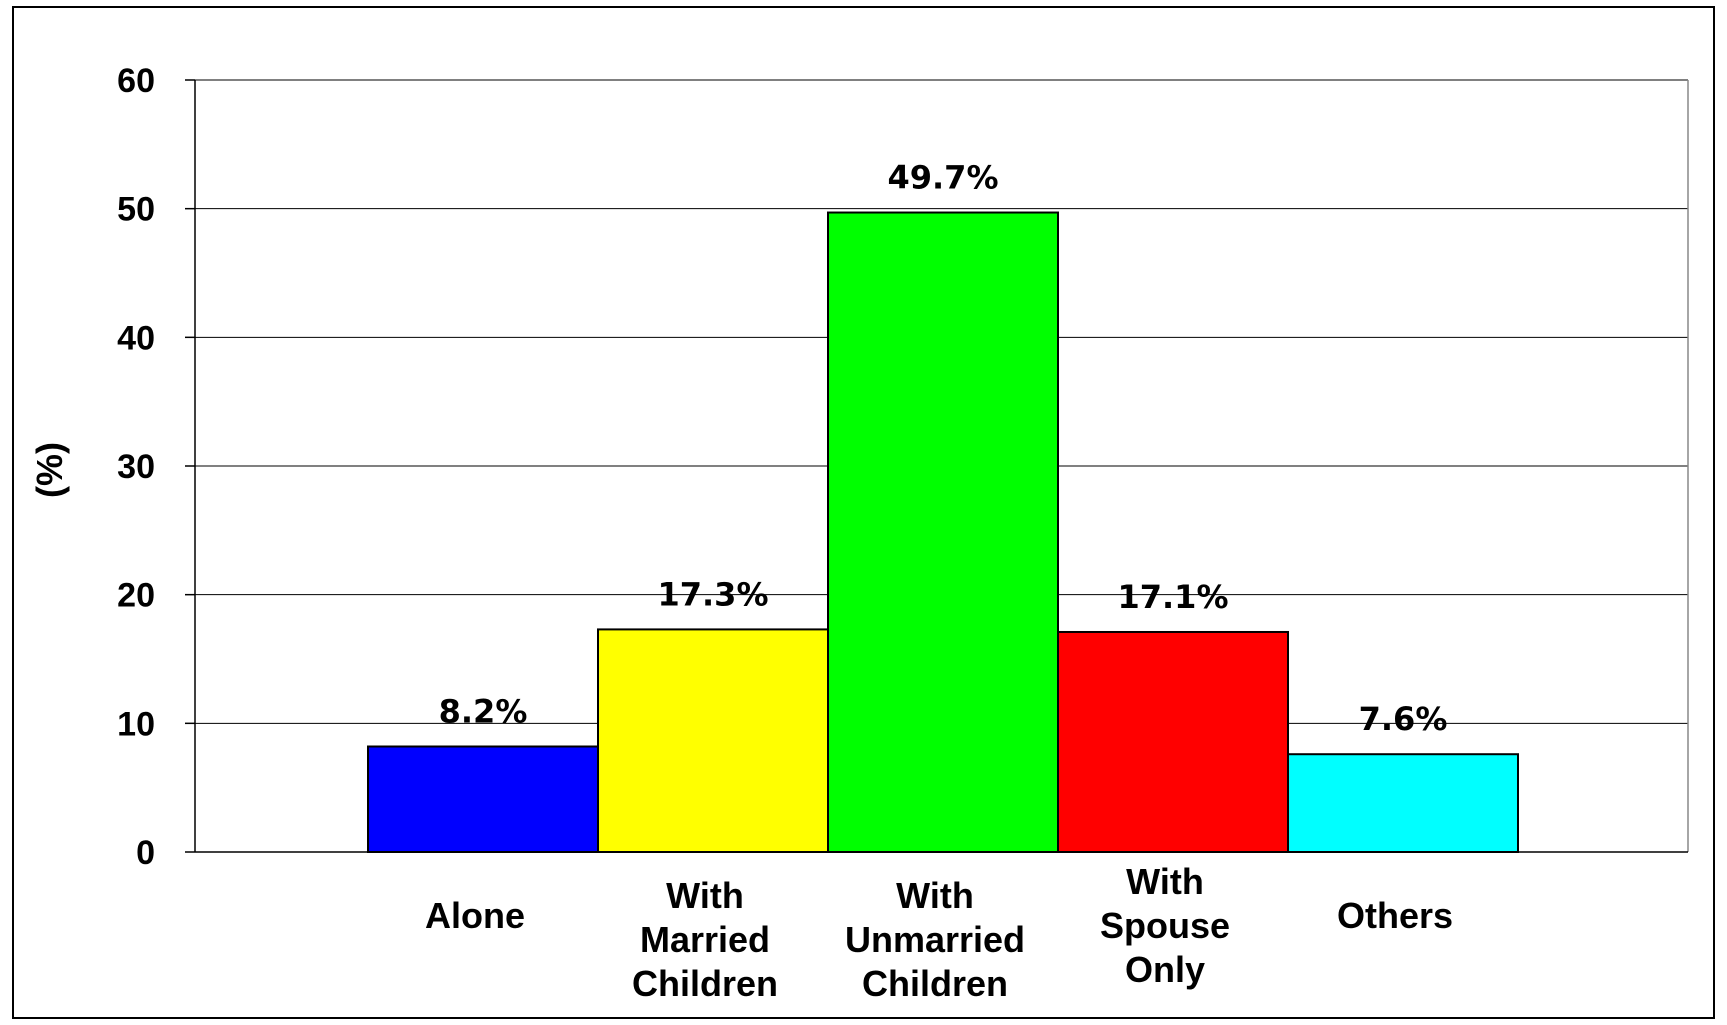  What do you see at coordinates (1395, 915) in the screenshot?
I see `x-tick-label: Others` at bounding box center [1395, 915].